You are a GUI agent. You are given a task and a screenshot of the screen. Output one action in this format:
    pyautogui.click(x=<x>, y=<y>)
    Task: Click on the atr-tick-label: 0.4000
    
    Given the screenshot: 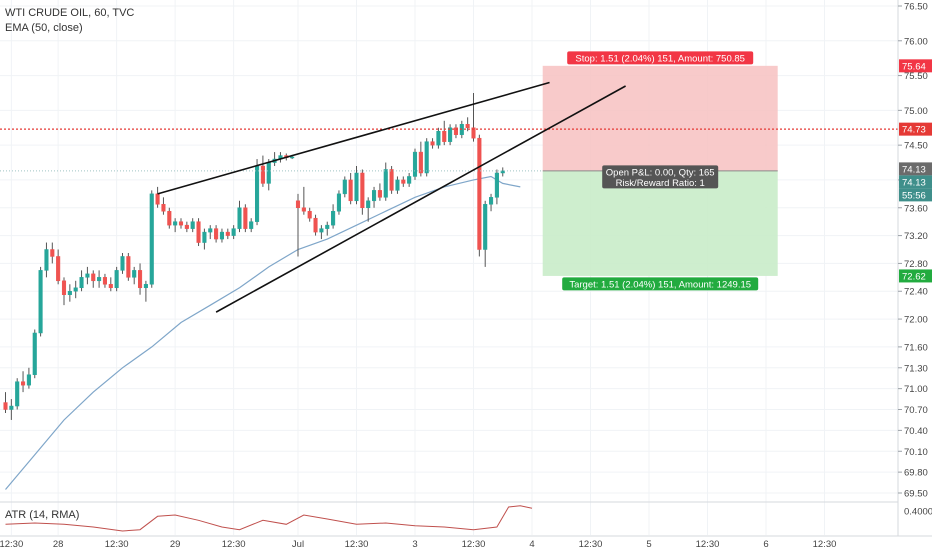 What is the action you would take?
    pyautogui.click(x=918, y=512)
    